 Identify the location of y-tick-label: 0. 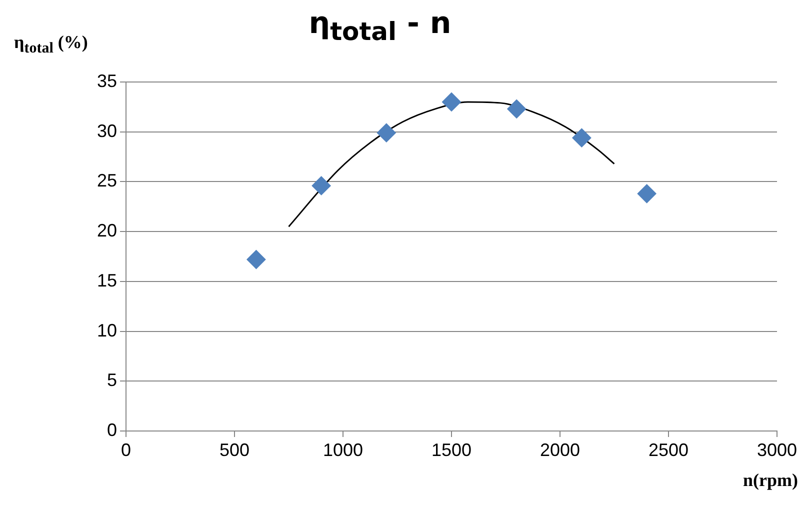
(111, 430).